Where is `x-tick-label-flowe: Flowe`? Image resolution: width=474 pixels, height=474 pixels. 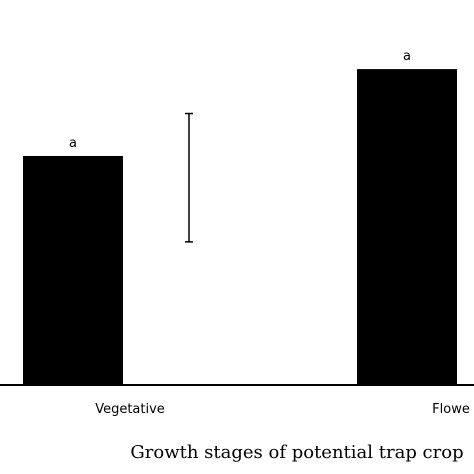
x-tick-label-flowe: Flowe is located at coordinates (451, 409).